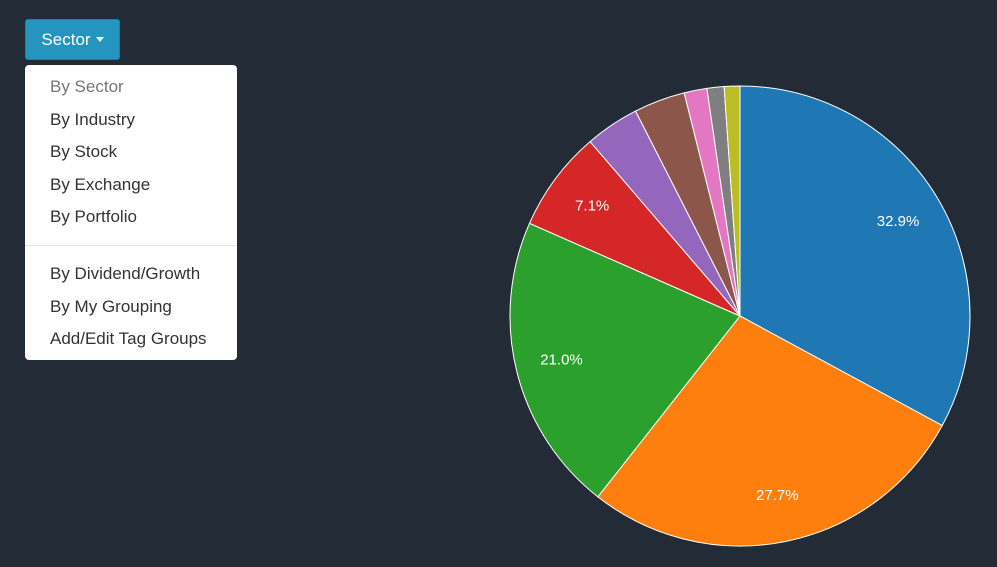 This screenshot has height=567, width=997. What do you see at coordinates (99, 39) in the screenshot?
I see `caret` at bounding box center [99, 39].